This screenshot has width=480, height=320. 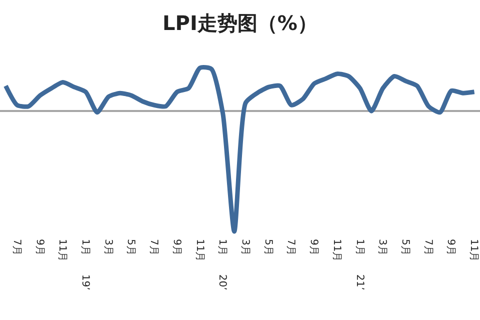 I want to click on x-tick-label: 1月 20’, so click(x=222, y=264).